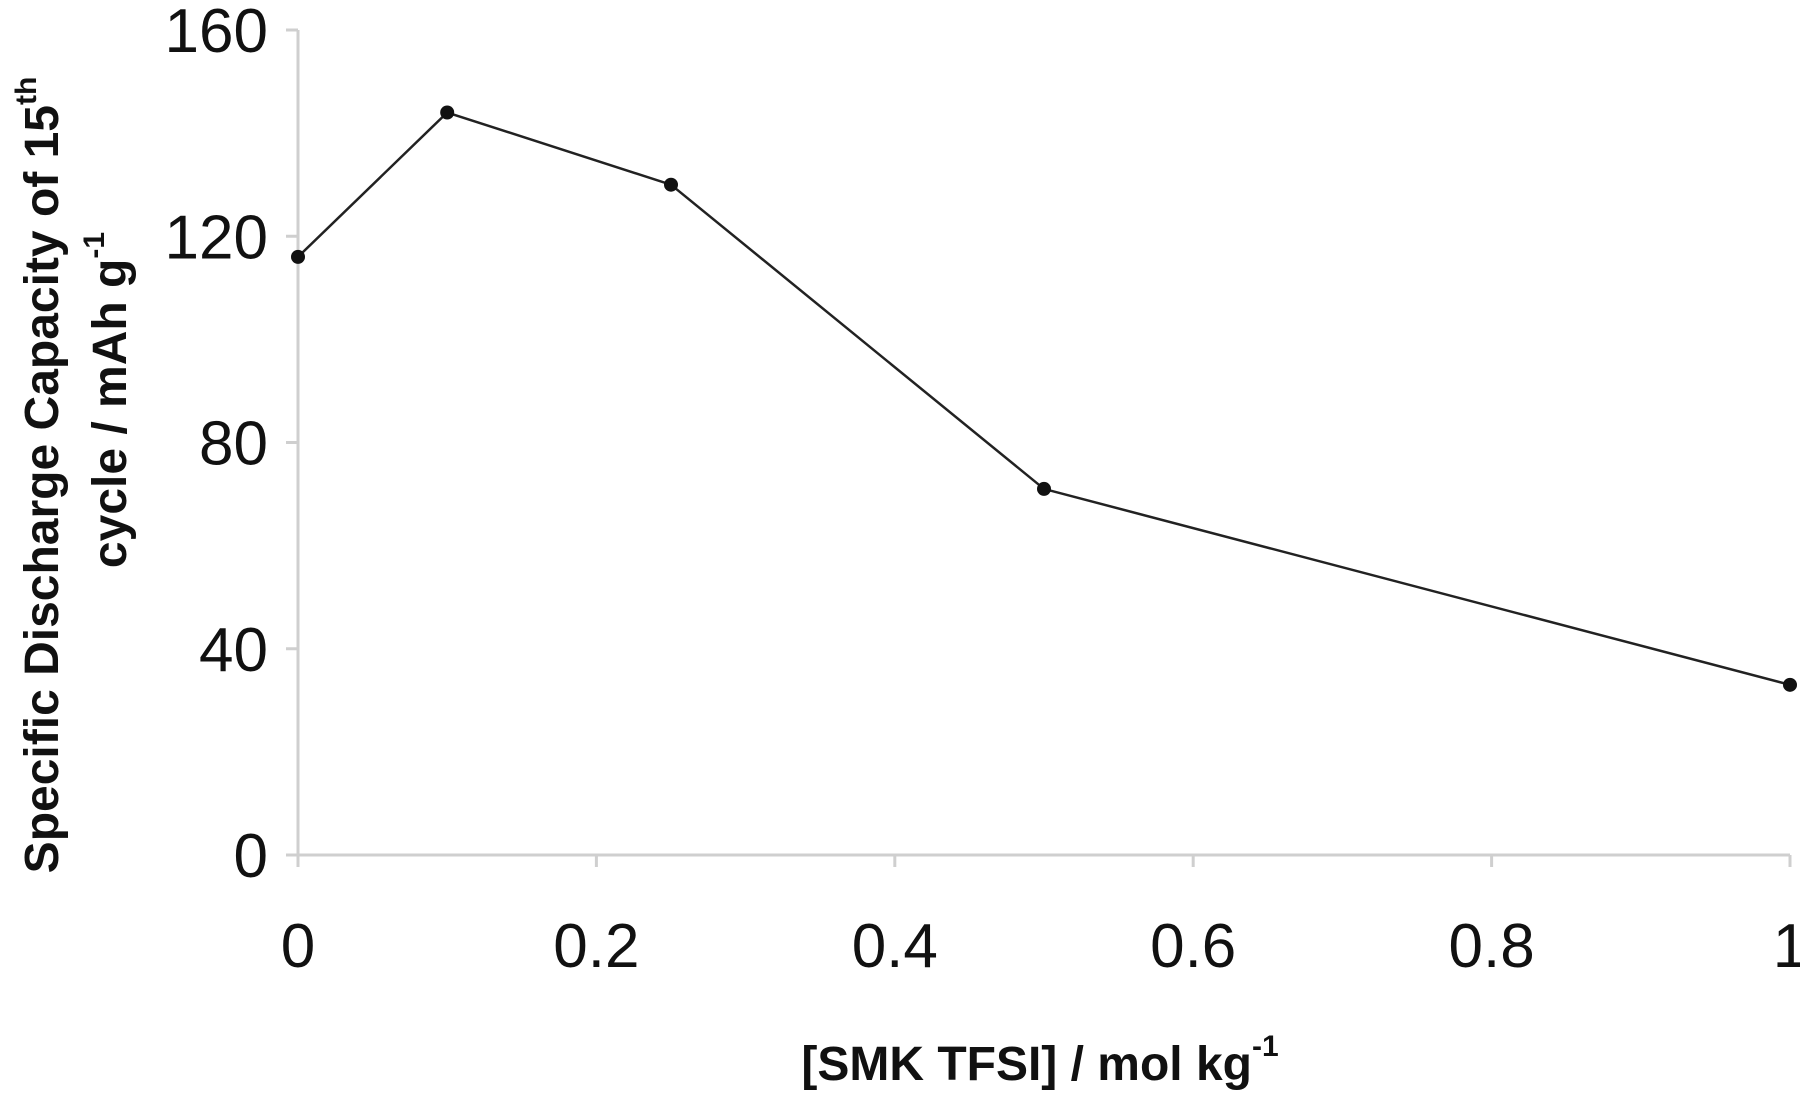 This screenshot has width=1800, height=1104. Describe the element at coordinates (216, 33) in the screenshot. I see `y-tick-label: 160` at that location.